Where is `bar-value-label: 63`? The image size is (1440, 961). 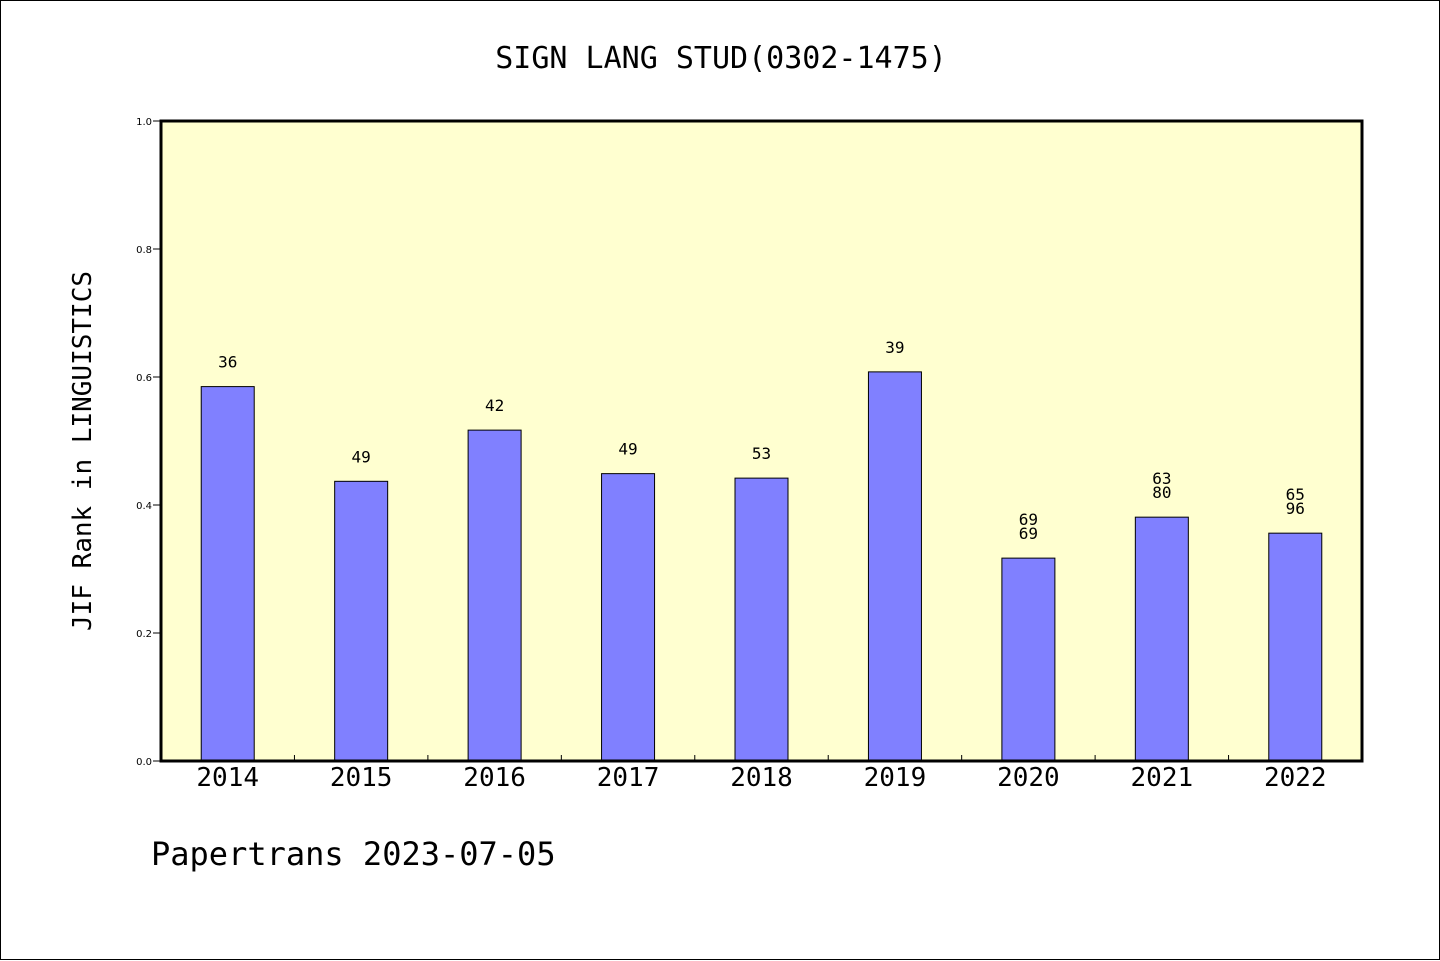 bar-value-label: 63 is located at coordinates (1161, 478).